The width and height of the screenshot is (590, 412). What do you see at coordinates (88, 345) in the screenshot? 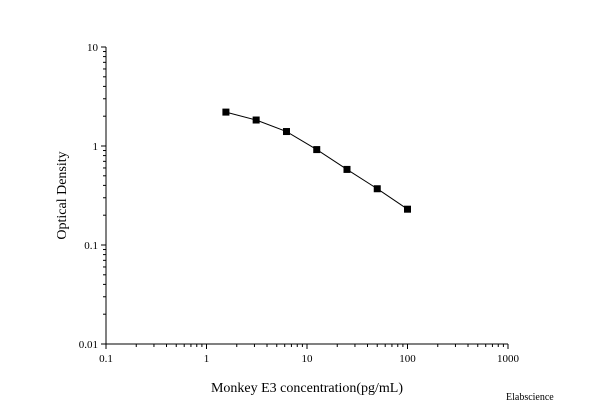
I see `y-tick-label: 0.01` at bounding box center [88, 345].